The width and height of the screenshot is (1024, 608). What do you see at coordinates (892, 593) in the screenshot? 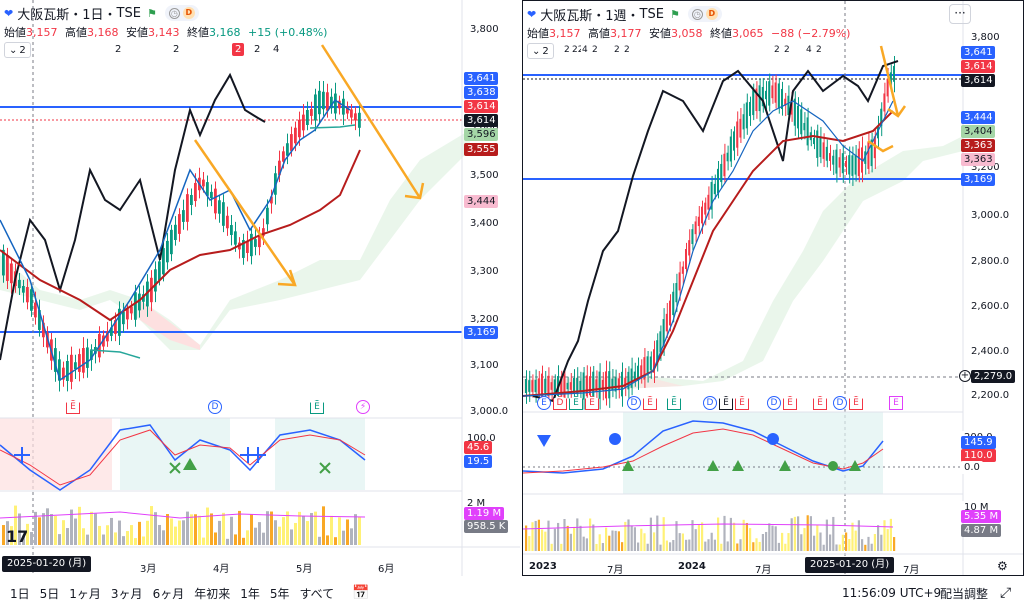
I see `clock-readout: 11:56:09 UTC+9` at bounding box center [892, 593].